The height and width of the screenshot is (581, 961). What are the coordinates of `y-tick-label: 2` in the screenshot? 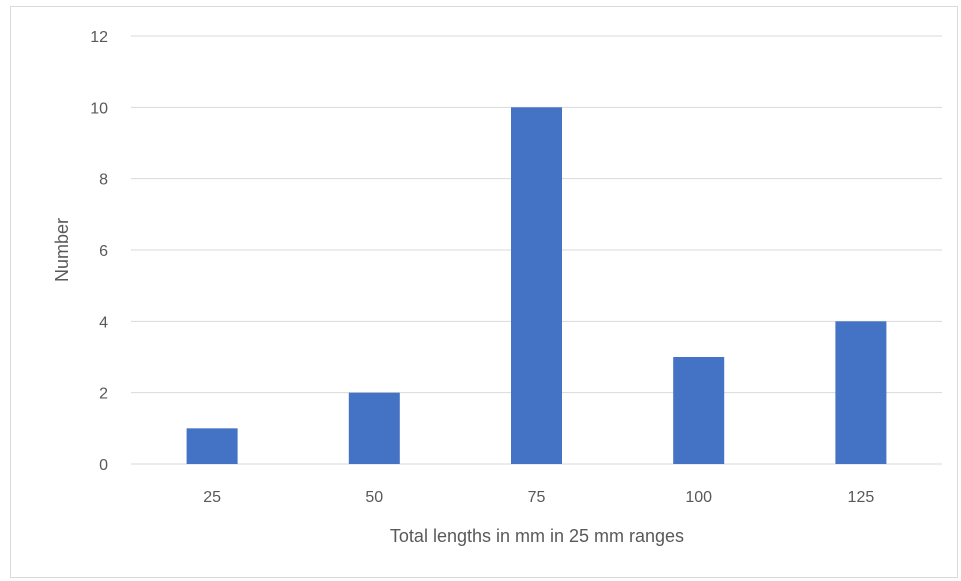 It's located at (103, 394).